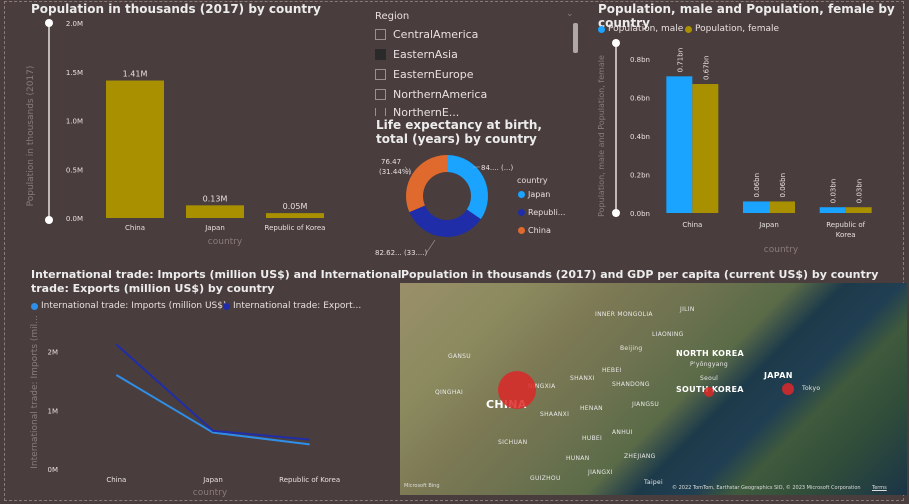 The width and height of the screenshot is (909, 504). What do you see at coordinates (215, 198) in the screenshot?
I see `pop-data-label: 0.13M` at bounding box center [215, 198].